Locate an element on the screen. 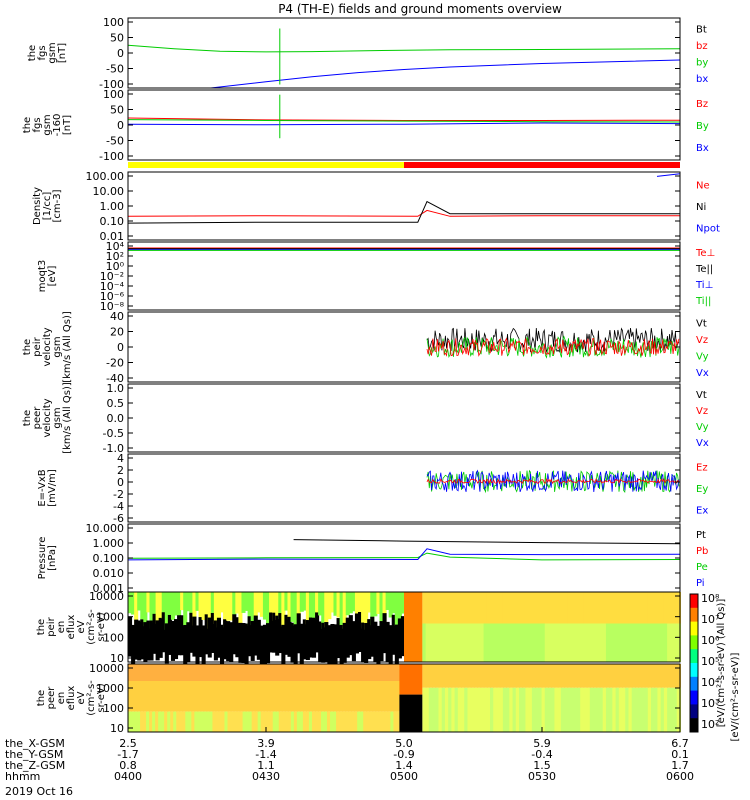 Image resolution: width=750 pixels, height=800 pixels. y-axis-label-line: en is located at coordinates (61, 627).